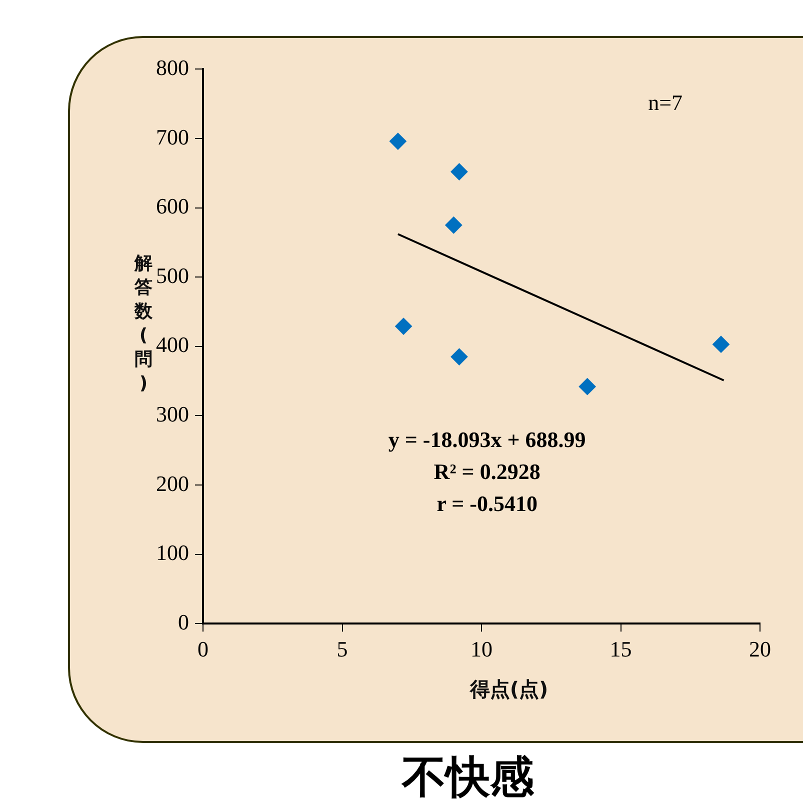 The image size is (803, 800). Describe the element at coordinates (172, 553) in the screenshot. I see `y-tick-label: 100` at that location.